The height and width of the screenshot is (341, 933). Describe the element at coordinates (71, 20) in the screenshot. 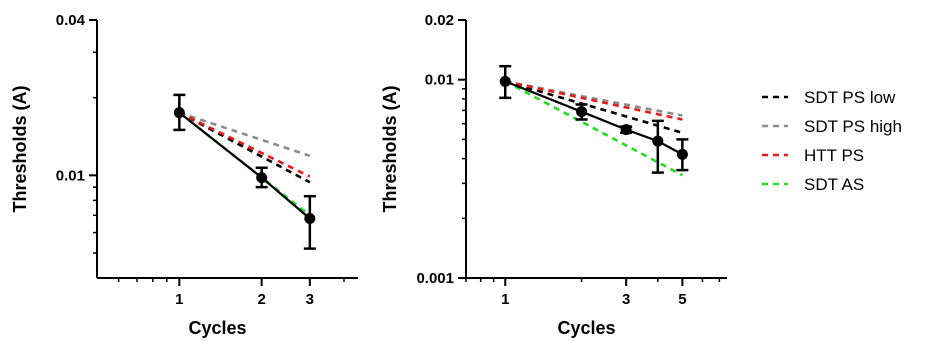

I see `y-tick-label: 0.04` at that location.